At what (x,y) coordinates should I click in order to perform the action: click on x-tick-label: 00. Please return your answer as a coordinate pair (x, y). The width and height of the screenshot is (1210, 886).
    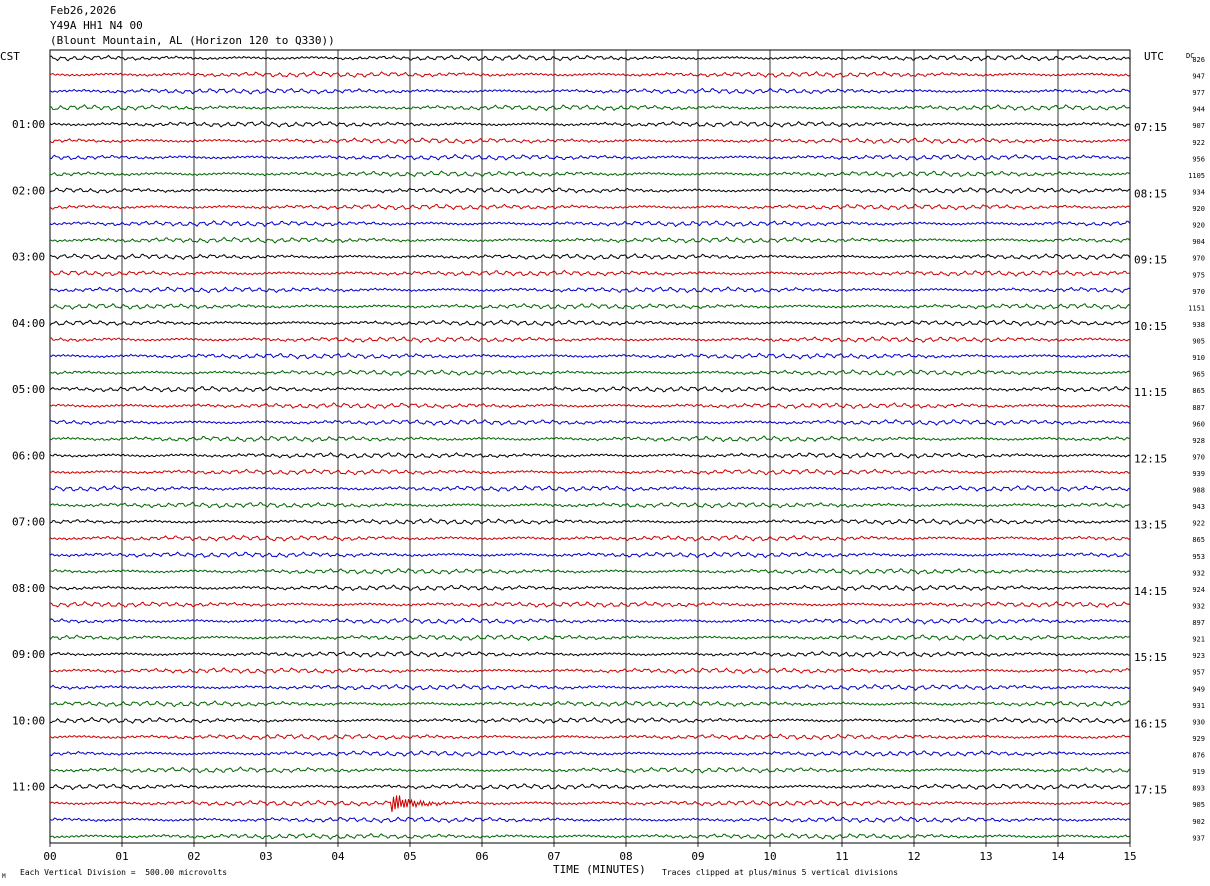
    Looking at the image, I should click on (49, 856).